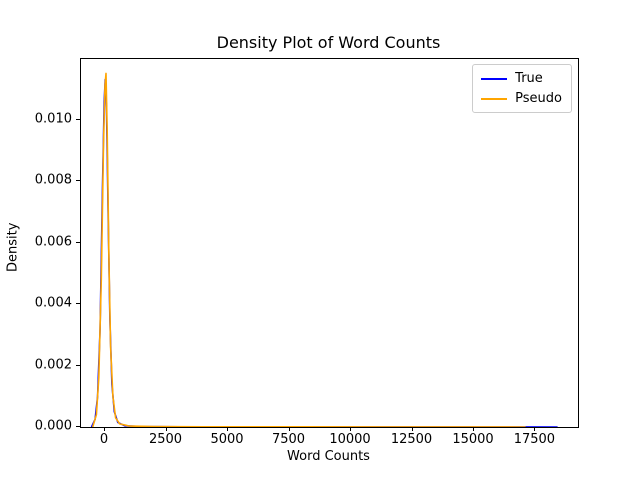 The height and width of the screenshot is (480, 640). I want to click on legend-entry-pseudo: Pseudo, so click(521, 98).